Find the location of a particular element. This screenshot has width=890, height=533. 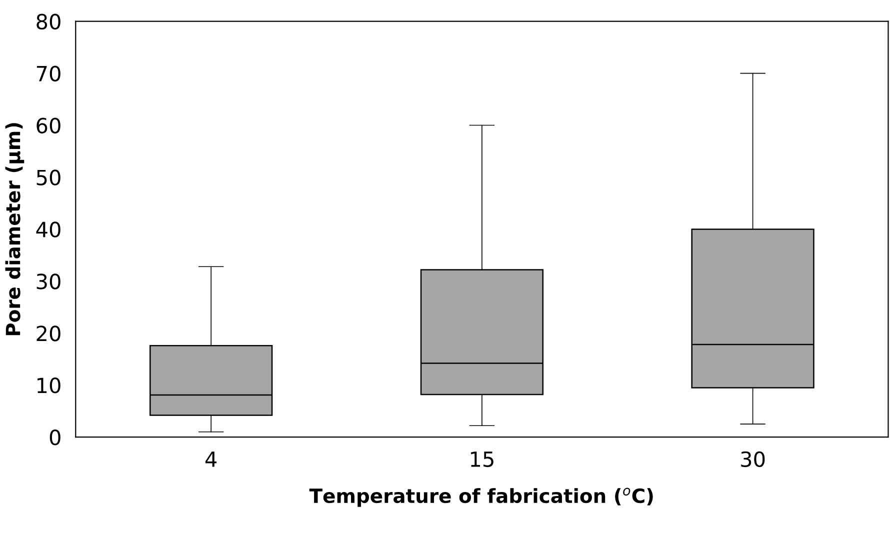

y-tick-label: 70 is located at coordinates (48, 74).